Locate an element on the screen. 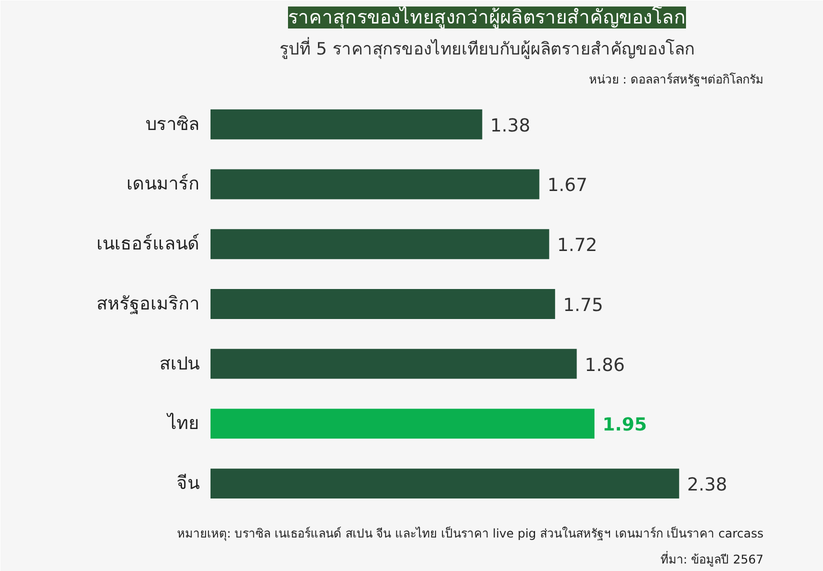 This screenshot has height=571, width=823. y-tick-label: สเปน is located at coordinates (180, 363).